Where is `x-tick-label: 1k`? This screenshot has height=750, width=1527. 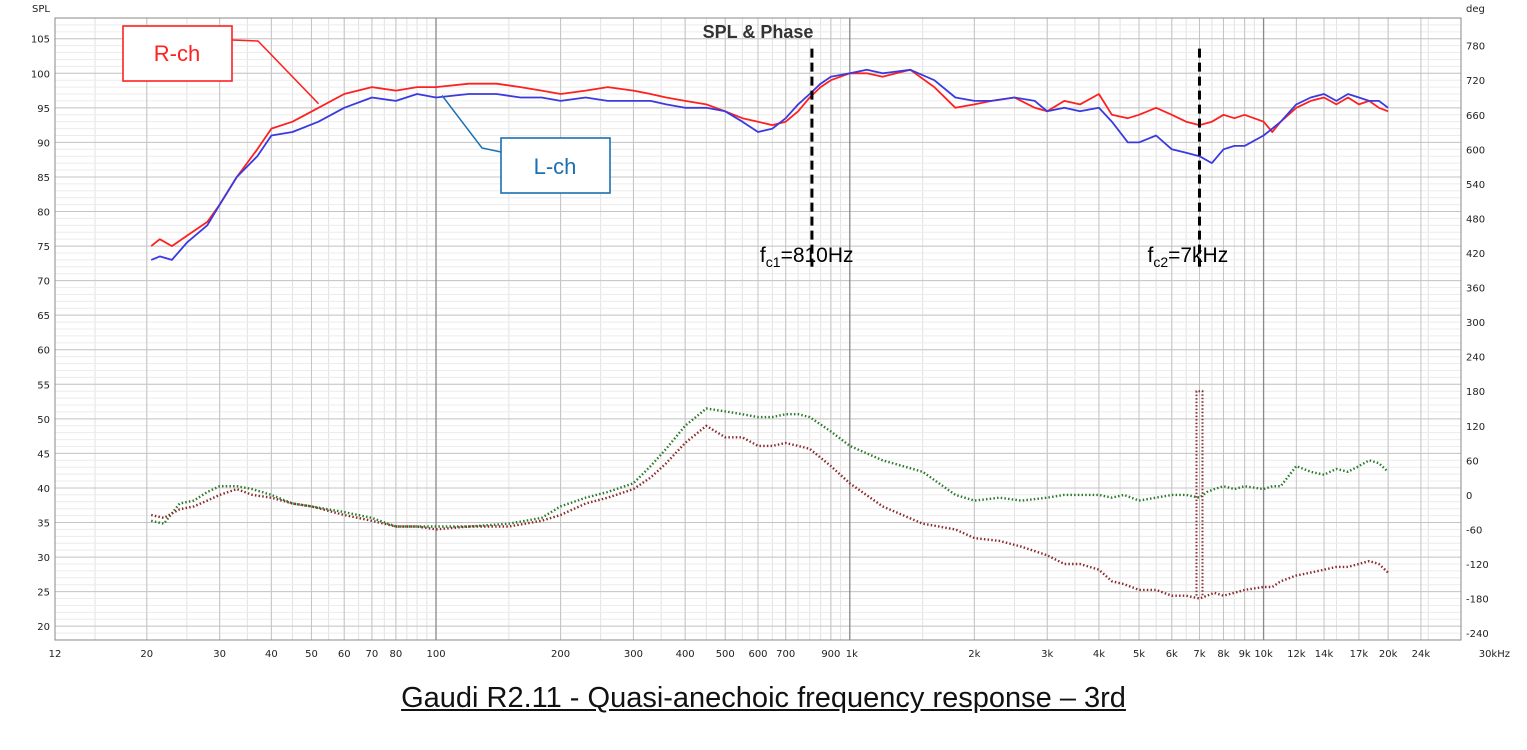
x-tick-label: 1k is located at coordinates (852, 654).